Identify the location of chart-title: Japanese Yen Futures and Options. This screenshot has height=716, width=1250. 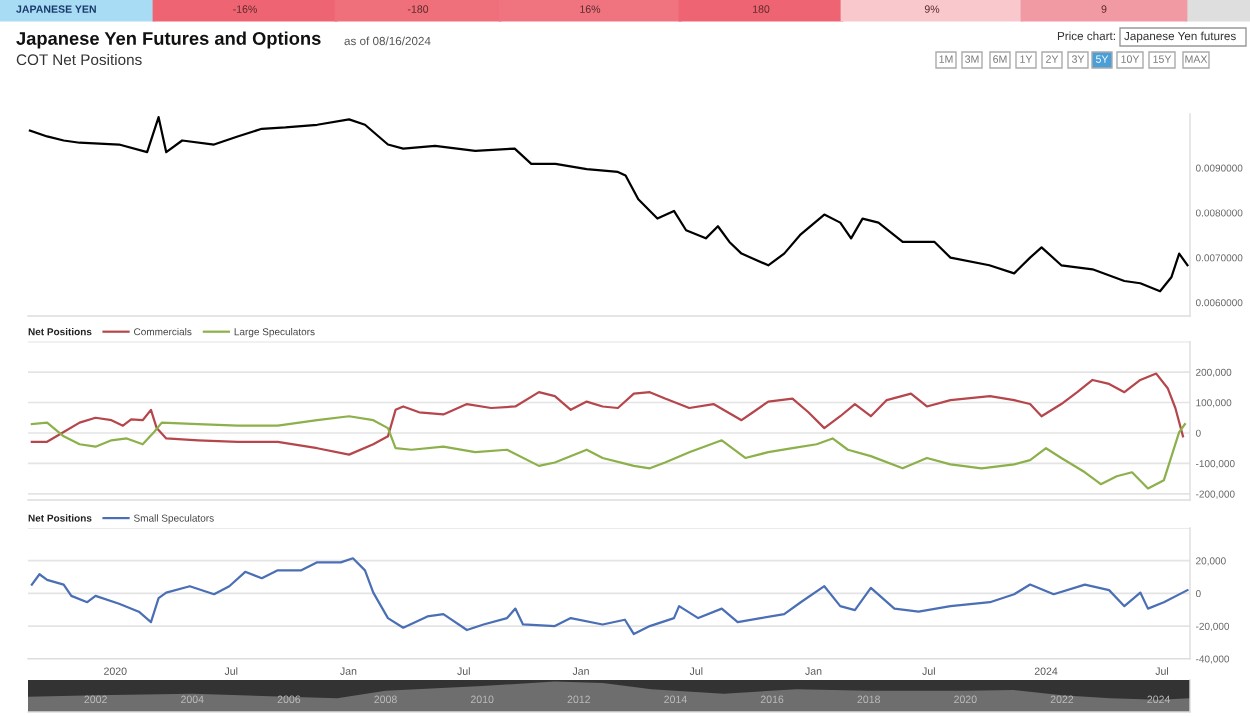
(168, 40).